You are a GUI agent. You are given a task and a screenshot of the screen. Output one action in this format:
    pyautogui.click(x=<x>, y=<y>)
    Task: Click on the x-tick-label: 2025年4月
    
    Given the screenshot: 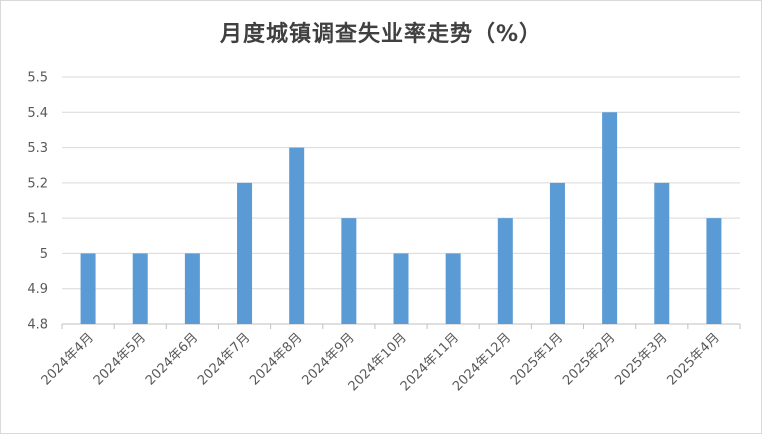 What is the action you would take?
    pyautogui.click(x=694, y=359)
    